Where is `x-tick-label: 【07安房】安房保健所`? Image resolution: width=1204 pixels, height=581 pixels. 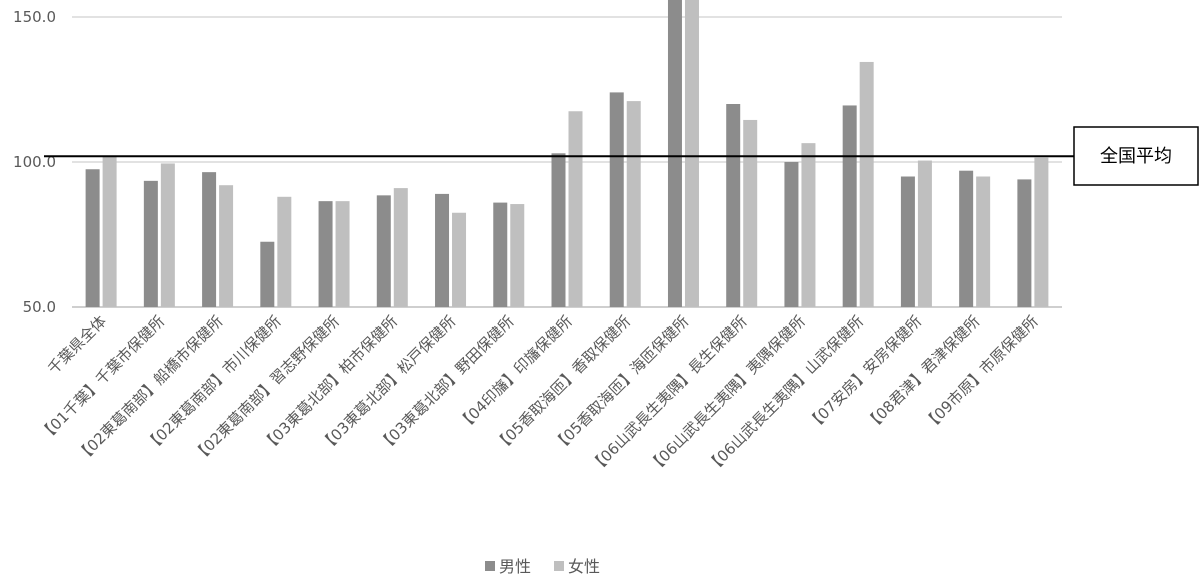 x-tick-label: 【07安房】安房保健所 is located at coordinates (865, 373).